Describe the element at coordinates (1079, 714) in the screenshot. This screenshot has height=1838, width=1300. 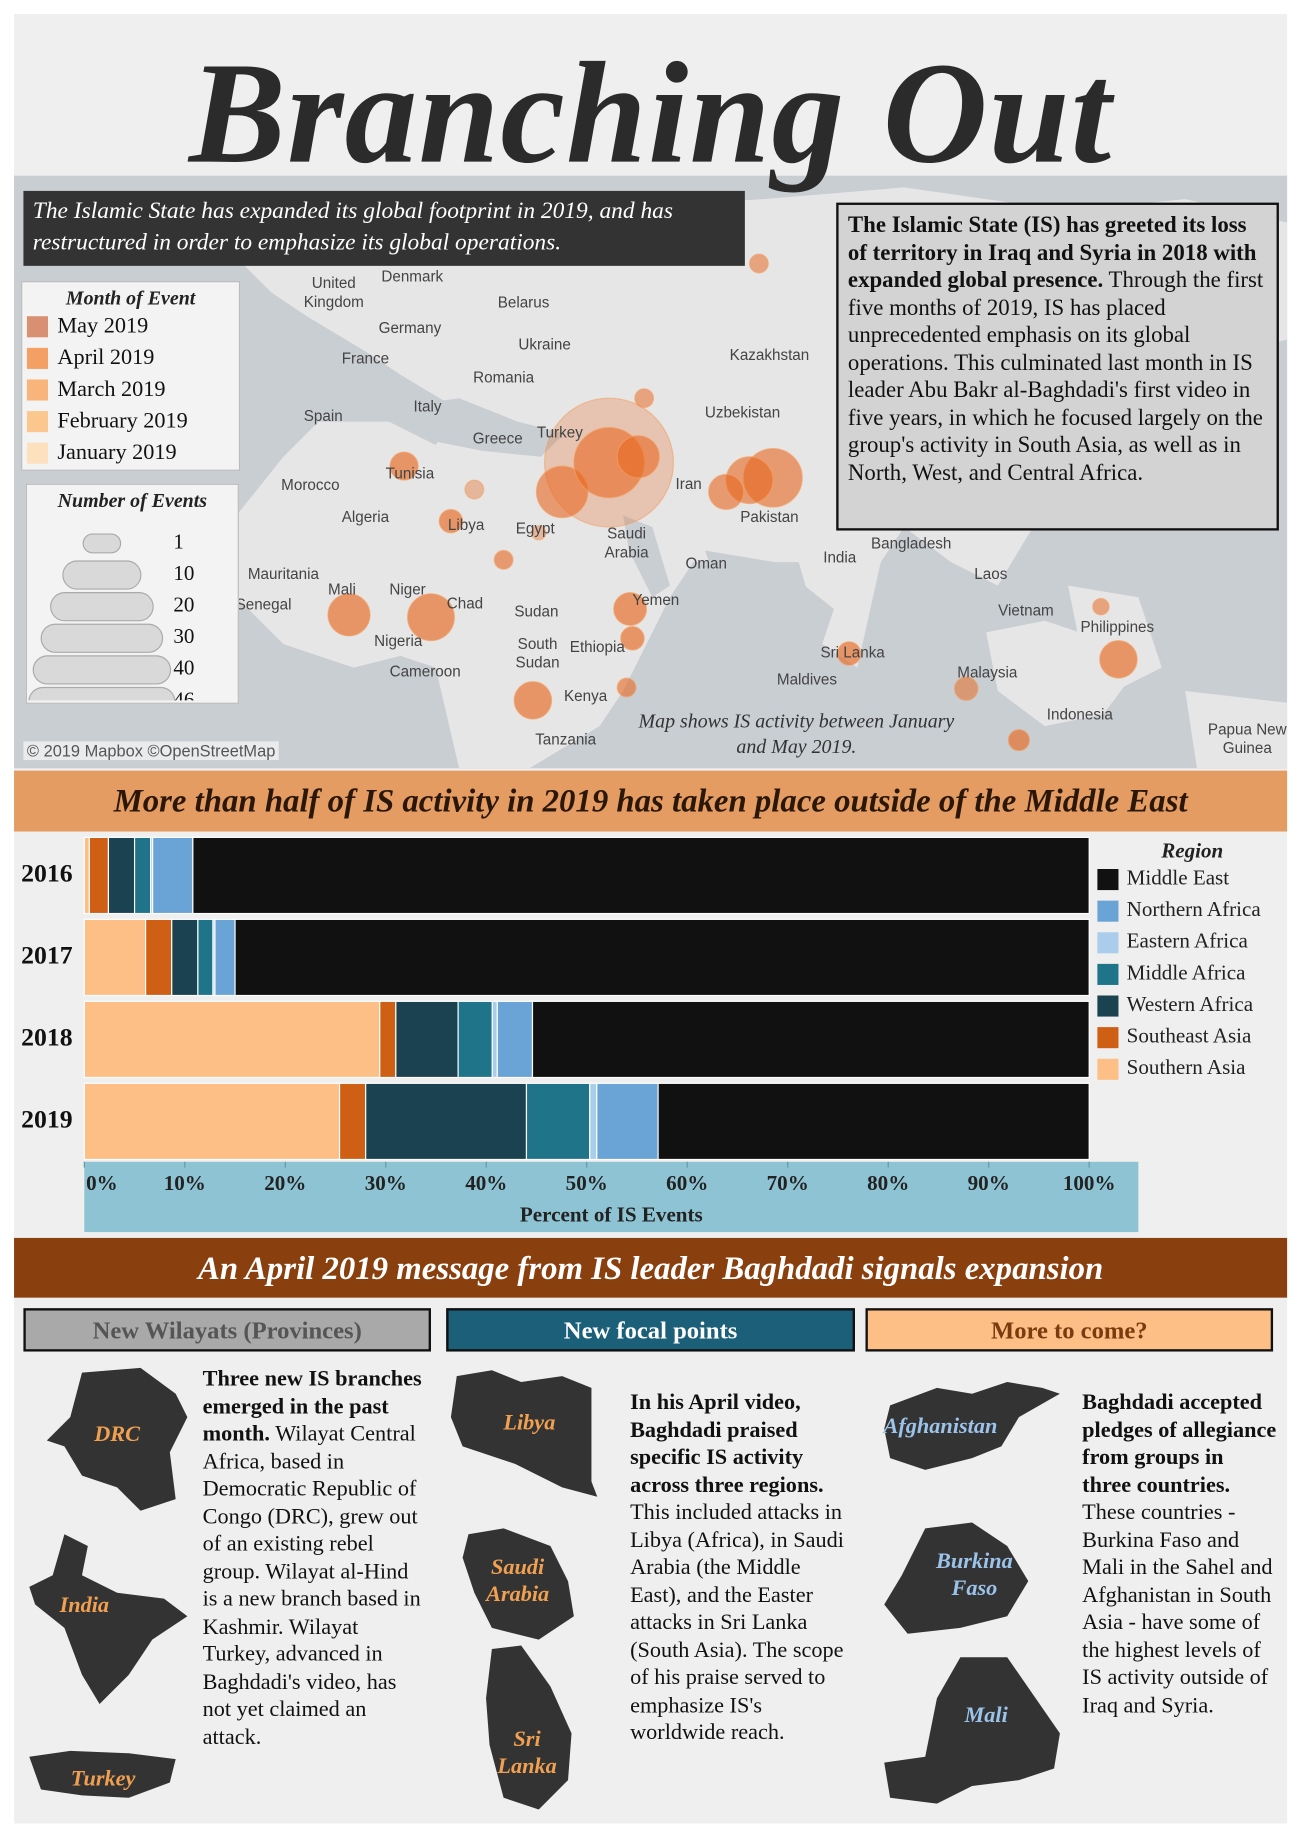
I see `map-label: Indonesia` at that location.